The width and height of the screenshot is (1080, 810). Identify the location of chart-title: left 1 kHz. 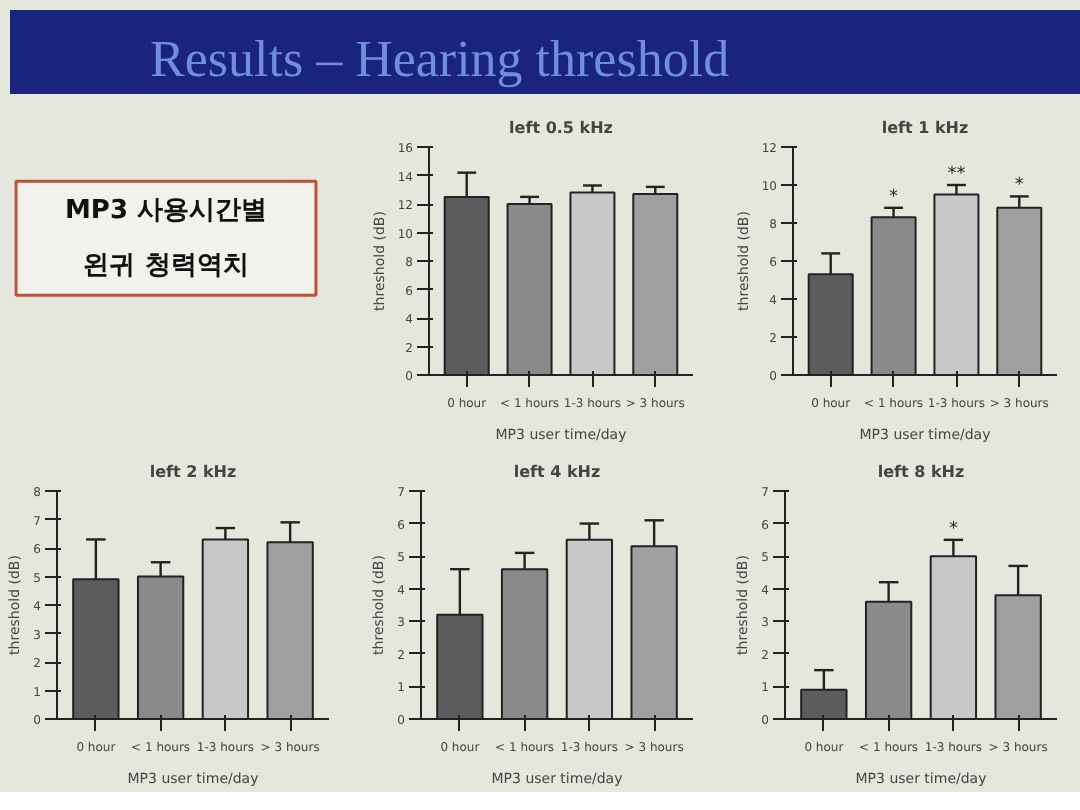
(925, 128).